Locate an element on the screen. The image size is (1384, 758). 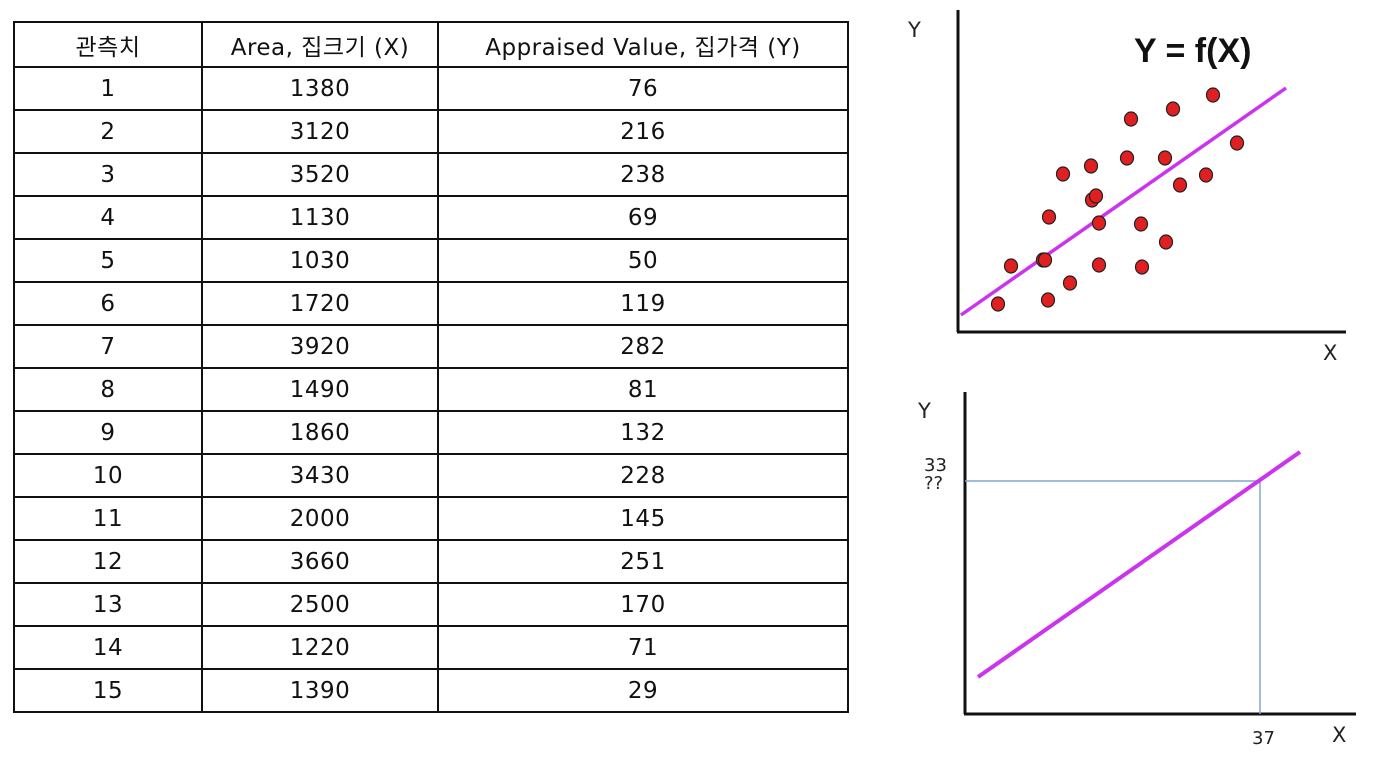
table-row: 11 2000 145 is located at coordinates (431, 518).